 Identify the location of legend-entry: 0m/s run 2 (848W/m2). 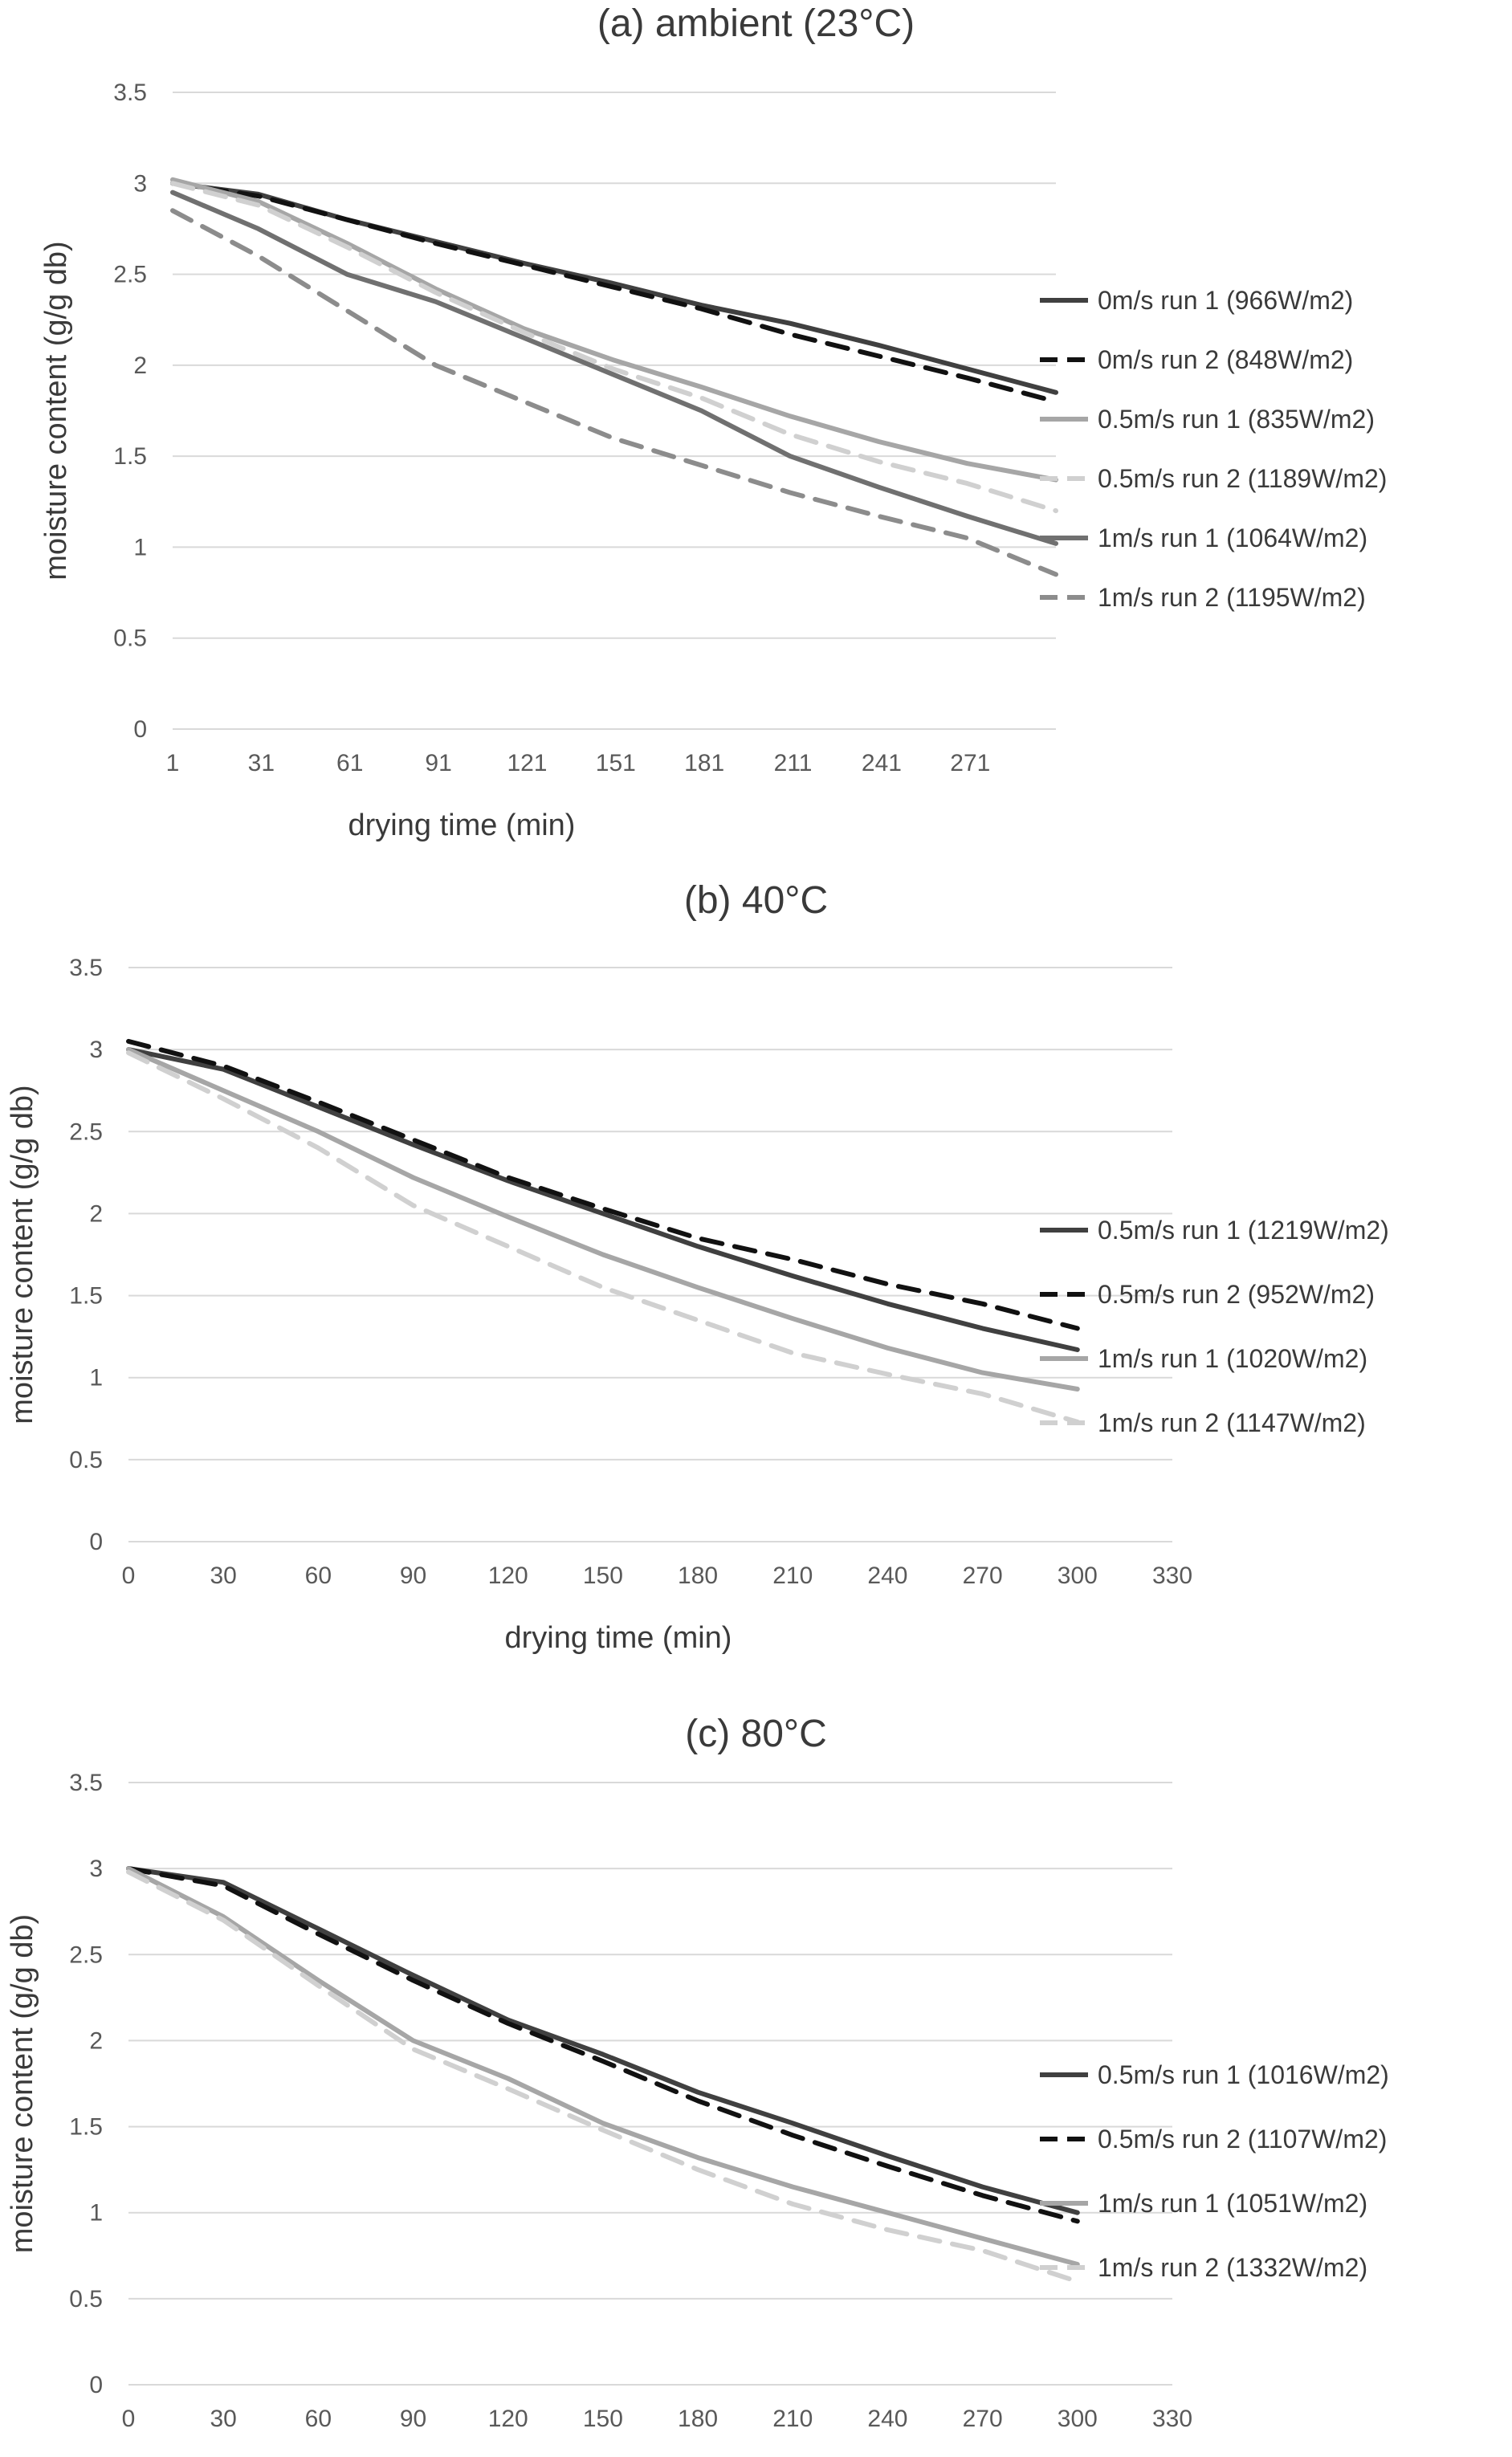
(1225, 360).